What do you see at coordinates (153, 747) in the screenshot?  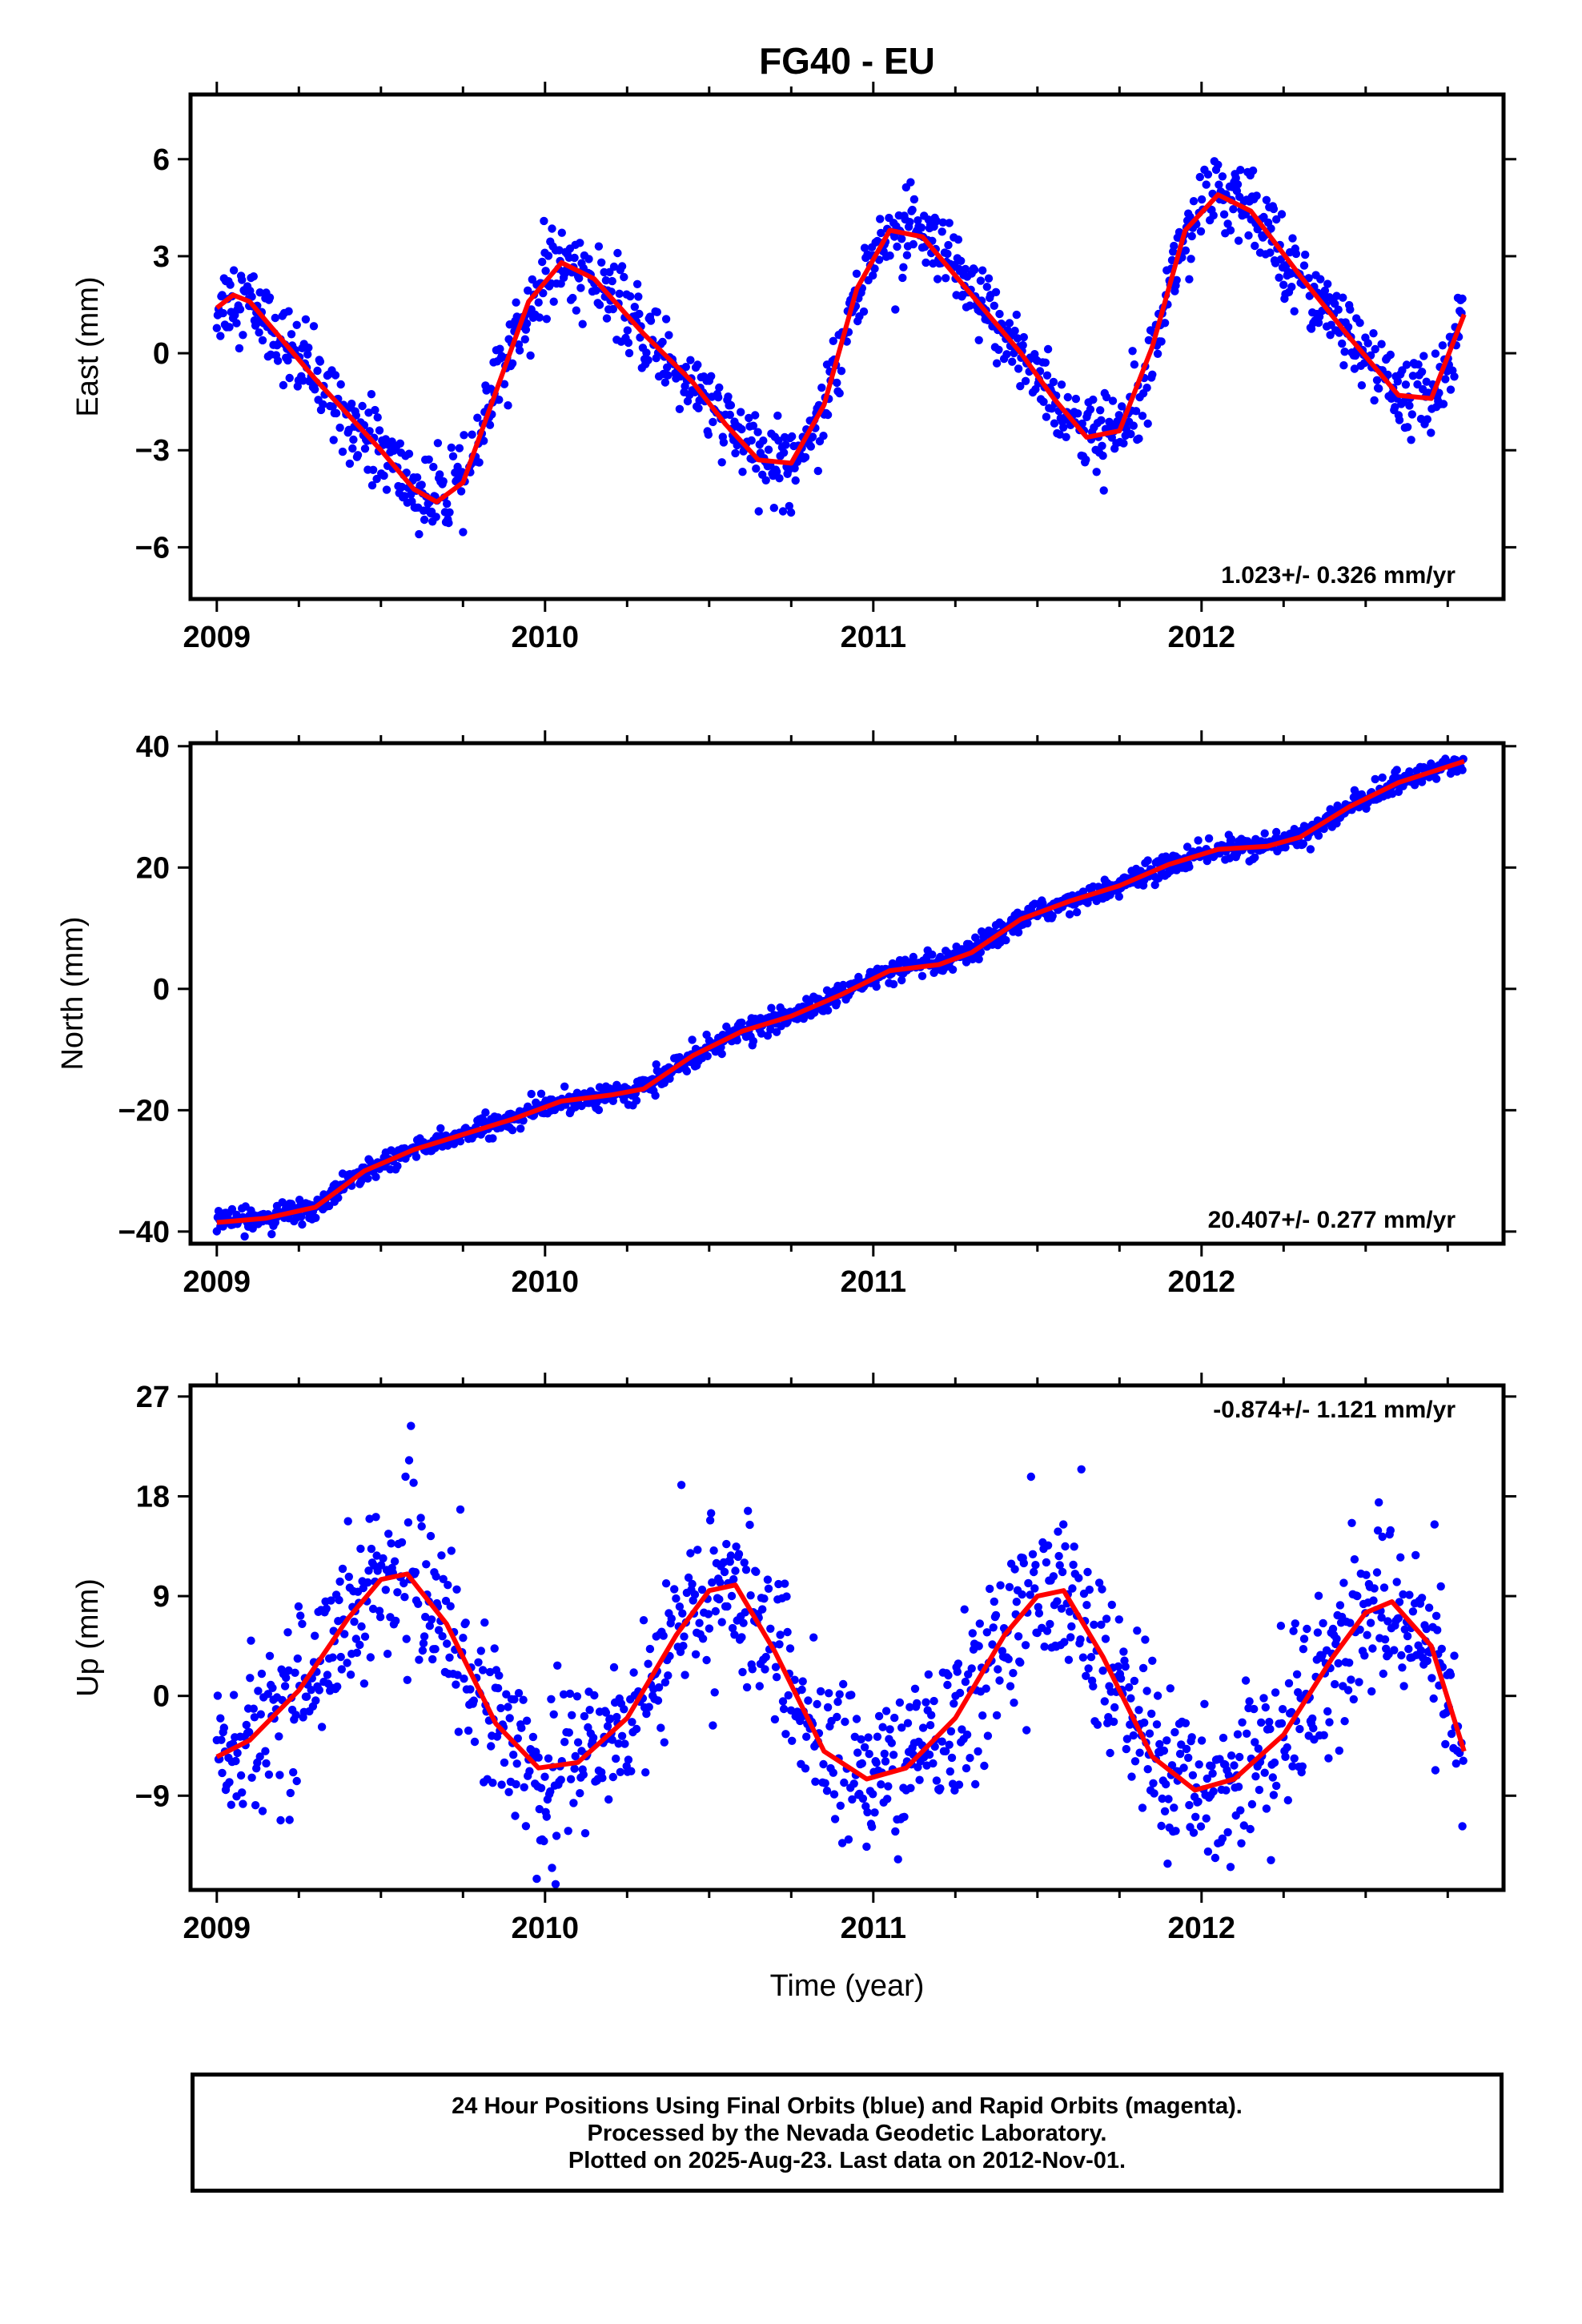 I see `north-y-tick-label: 40` at bounding box center [153, 747].